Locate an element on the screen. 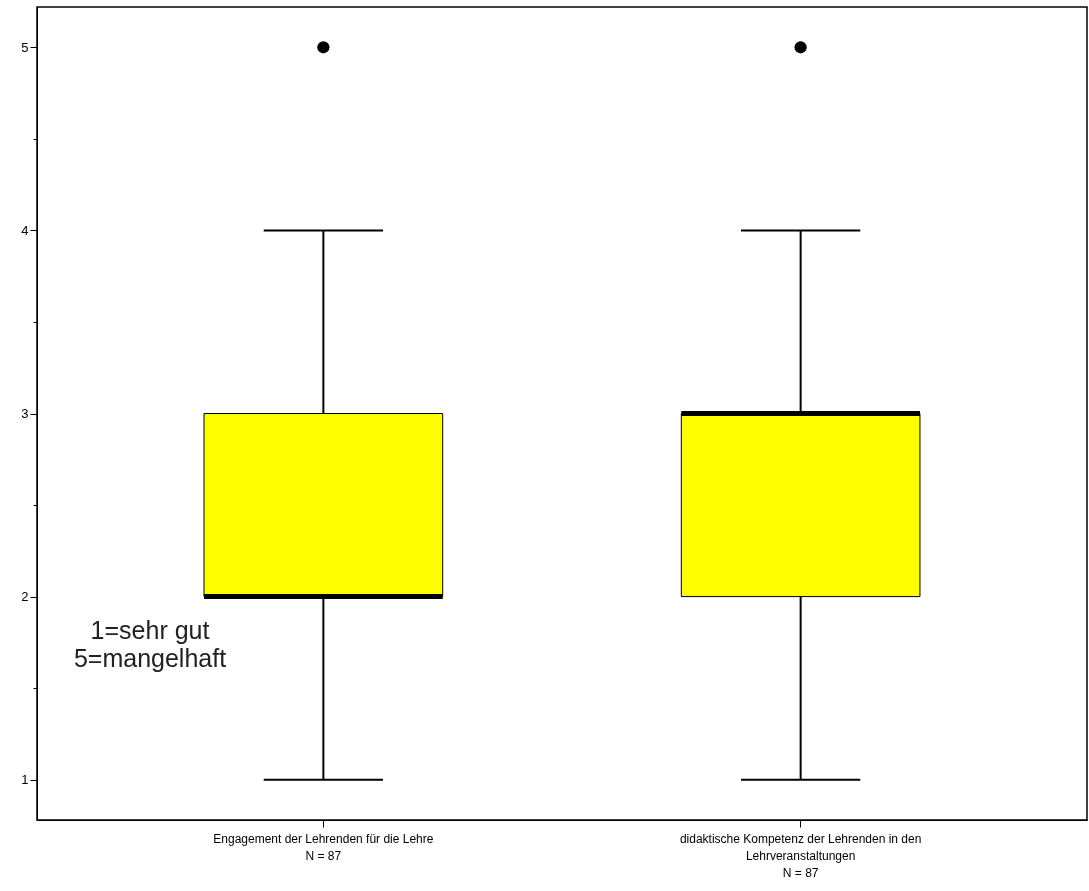 The width and height of the screenshot is (1089, 891). y-tick-label: 2 is located at coordinates (25, 597).